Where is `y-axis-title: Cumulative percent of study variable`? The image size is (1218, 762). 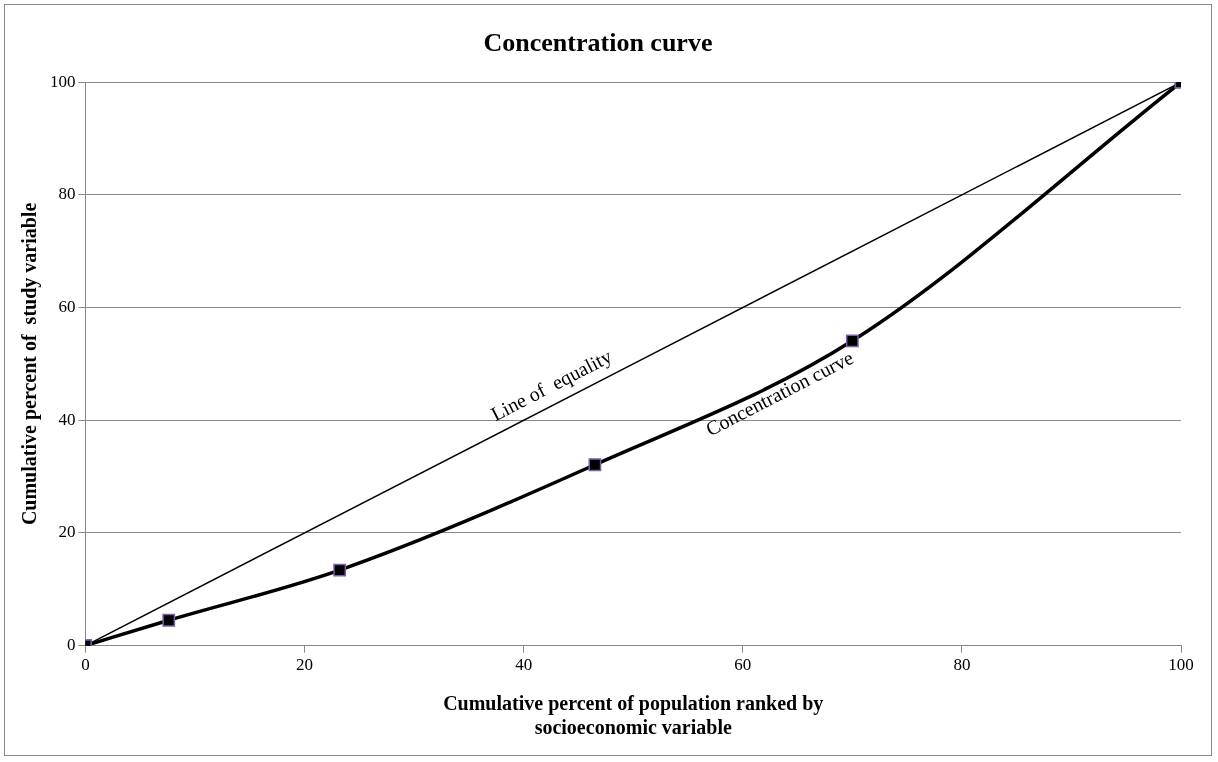
y-axis-title: Cumulative percent of study variable is located at coordinates (30, 364).